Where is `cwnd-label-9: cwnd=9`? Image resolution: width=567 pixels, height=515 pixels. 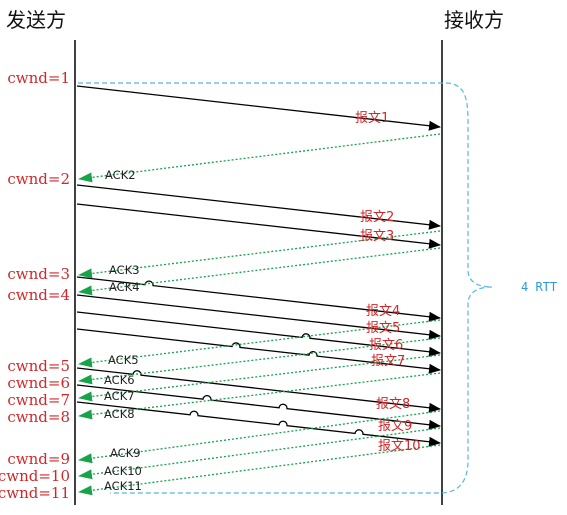 cwnd-label-9: cwnd=9 is located at coordinates (38, 459).